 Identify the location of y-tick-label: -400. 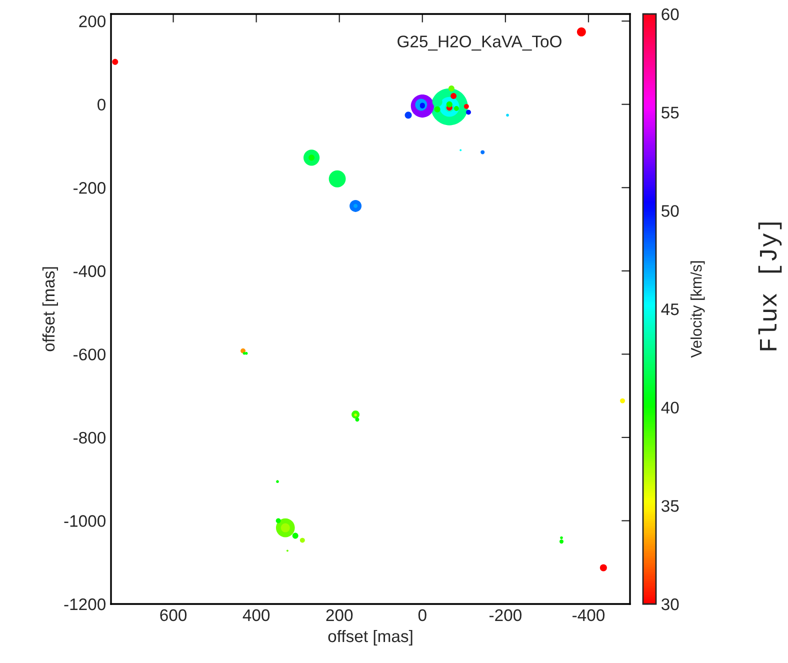
(90, 271).